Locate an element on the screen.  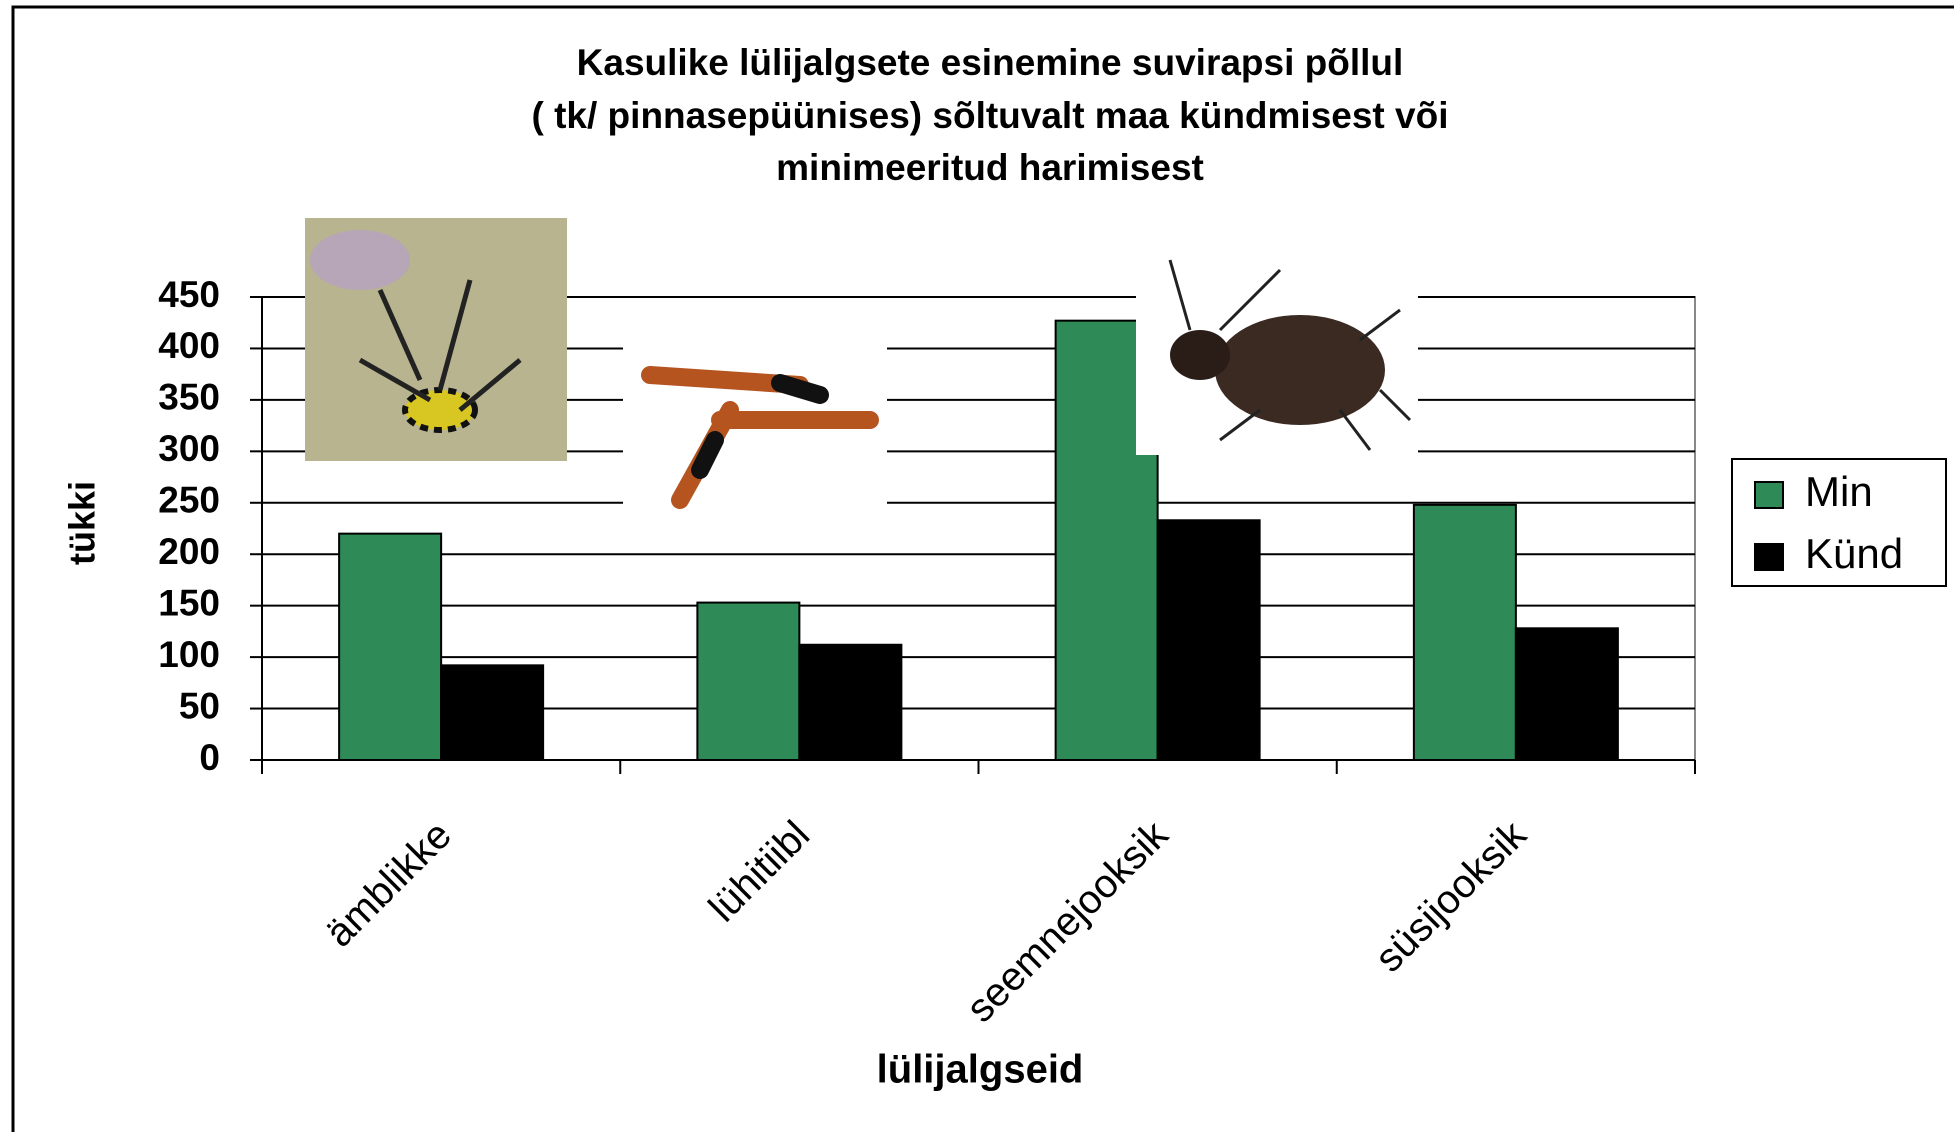
legend-label: Min is located at coordinates (1839, 491).